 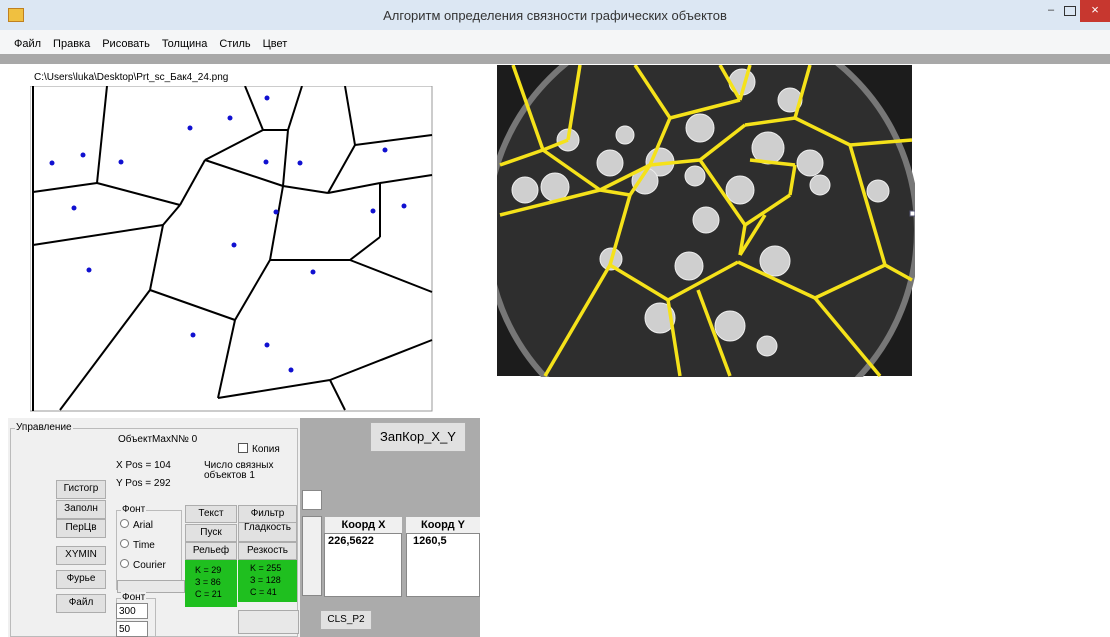 I want to click on copy-label: Копия, so click(x=266, y=449).